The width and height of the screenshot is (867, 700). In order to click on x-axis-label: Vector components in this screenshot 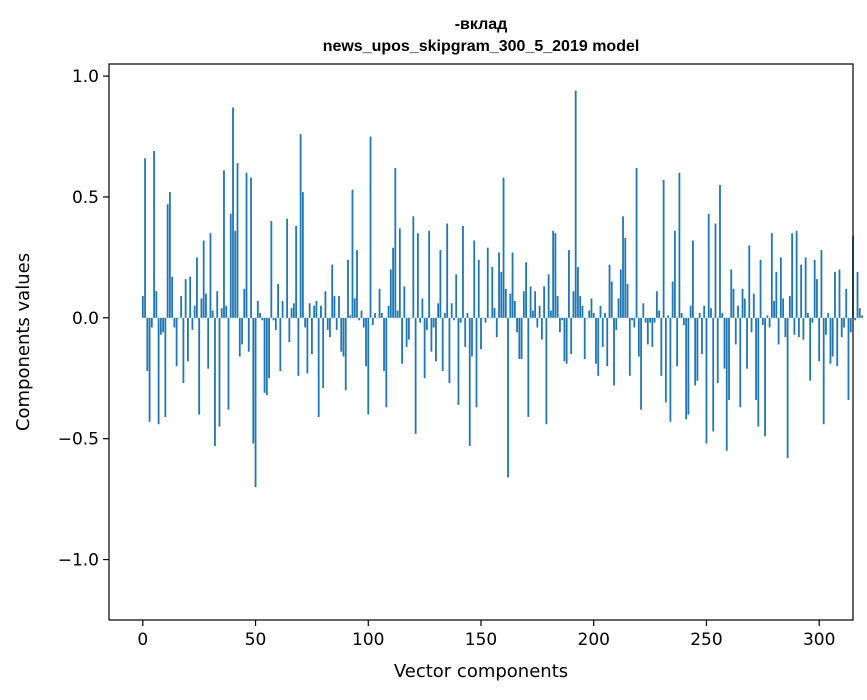, I will do `click(481, 671)`.